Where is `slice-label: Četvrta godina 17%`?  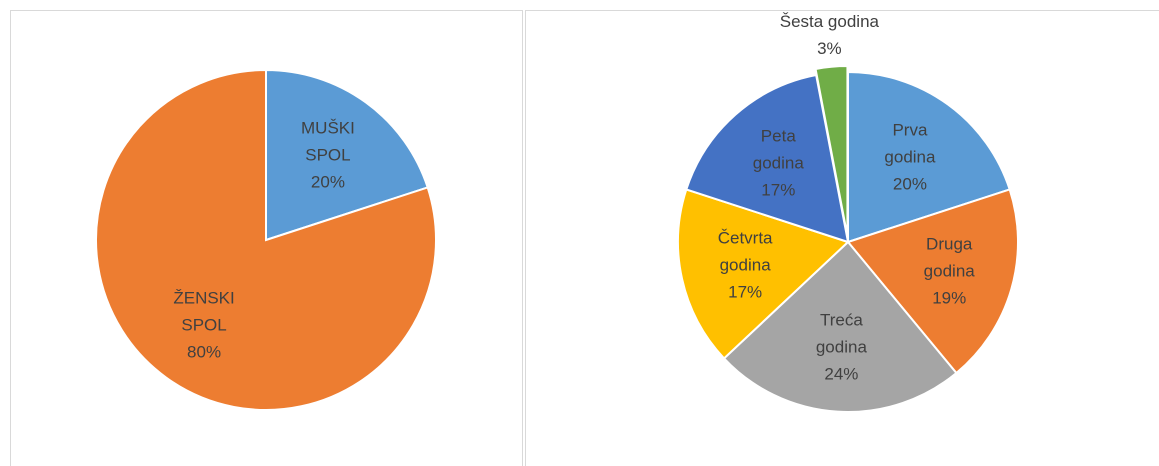 slice-label: Četvrta godina 17% is located at coordinates (745, 264).